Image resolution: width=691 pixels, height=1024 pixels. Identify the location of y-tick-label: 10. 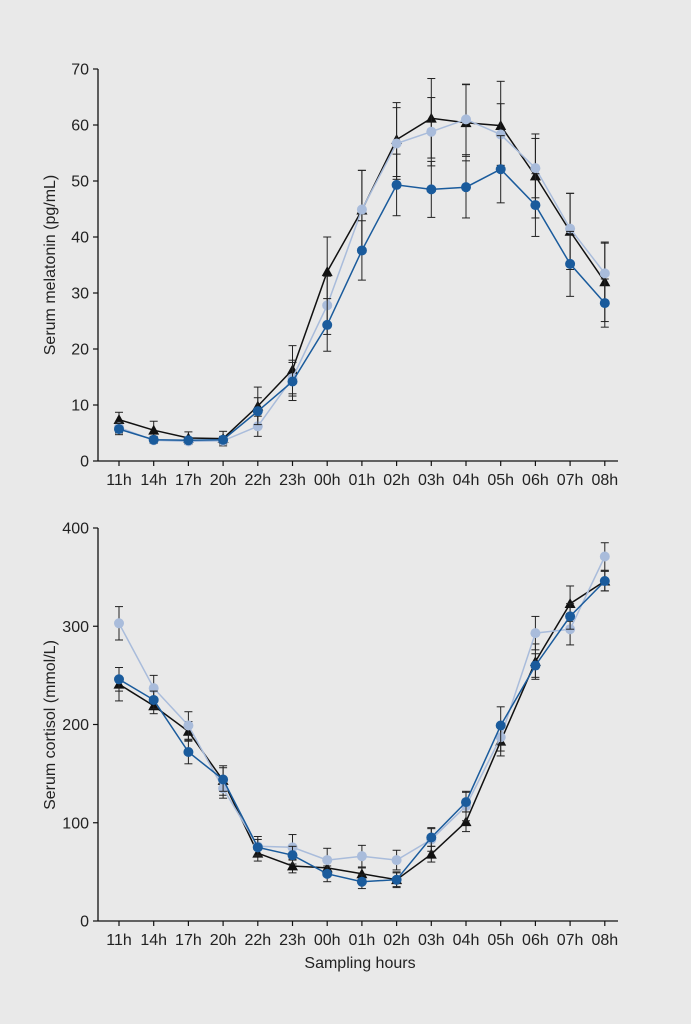
(80, 406).